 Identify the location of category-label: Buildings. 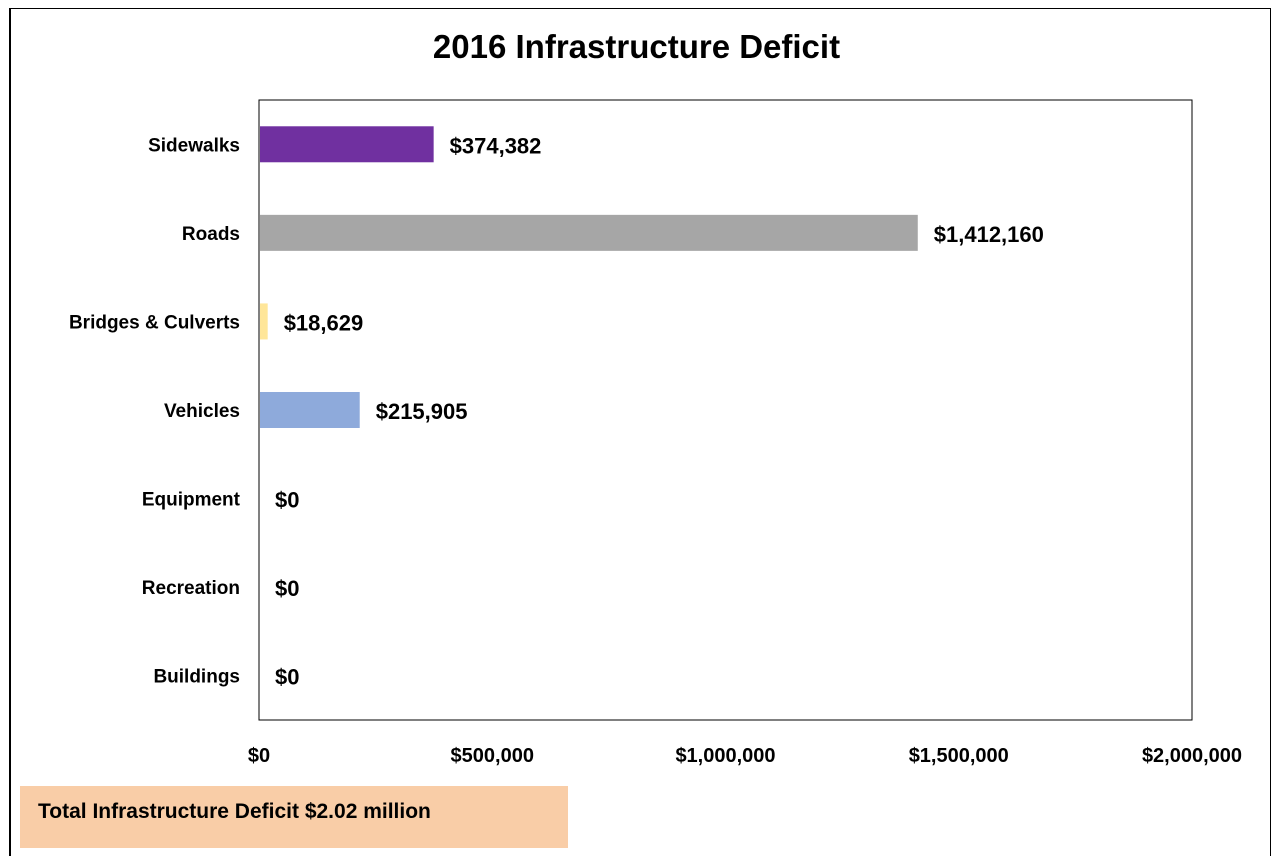
(196, 677).